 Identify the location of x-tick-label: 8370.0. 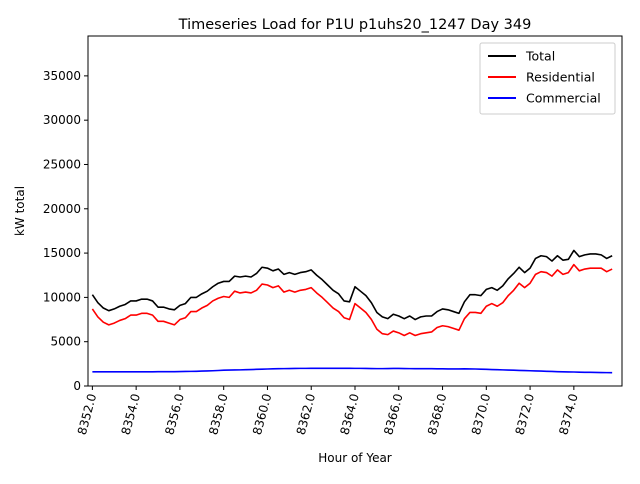
(481, 414).